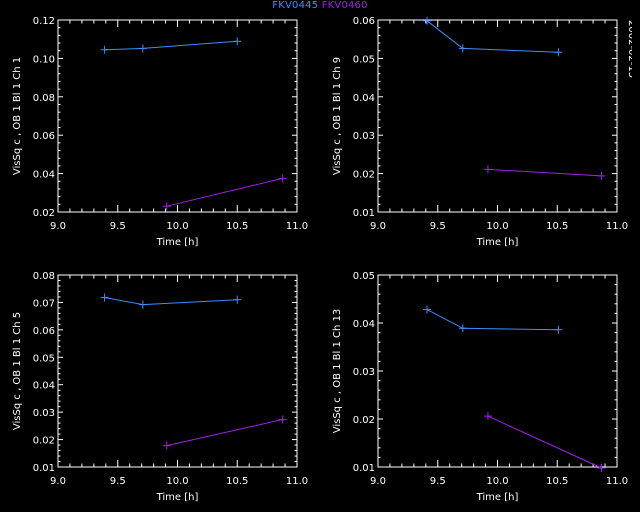 This screenshot has width=640, height=512. I want to click on y-tick-label: 0.07, so click(44, 303).